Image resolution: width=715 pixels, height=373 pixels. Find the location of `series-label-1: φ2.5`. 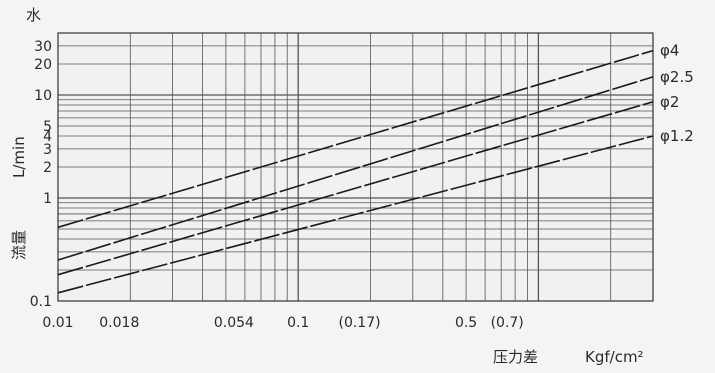

series-label-1: φ2.5 is located at coordinates (677, 77).